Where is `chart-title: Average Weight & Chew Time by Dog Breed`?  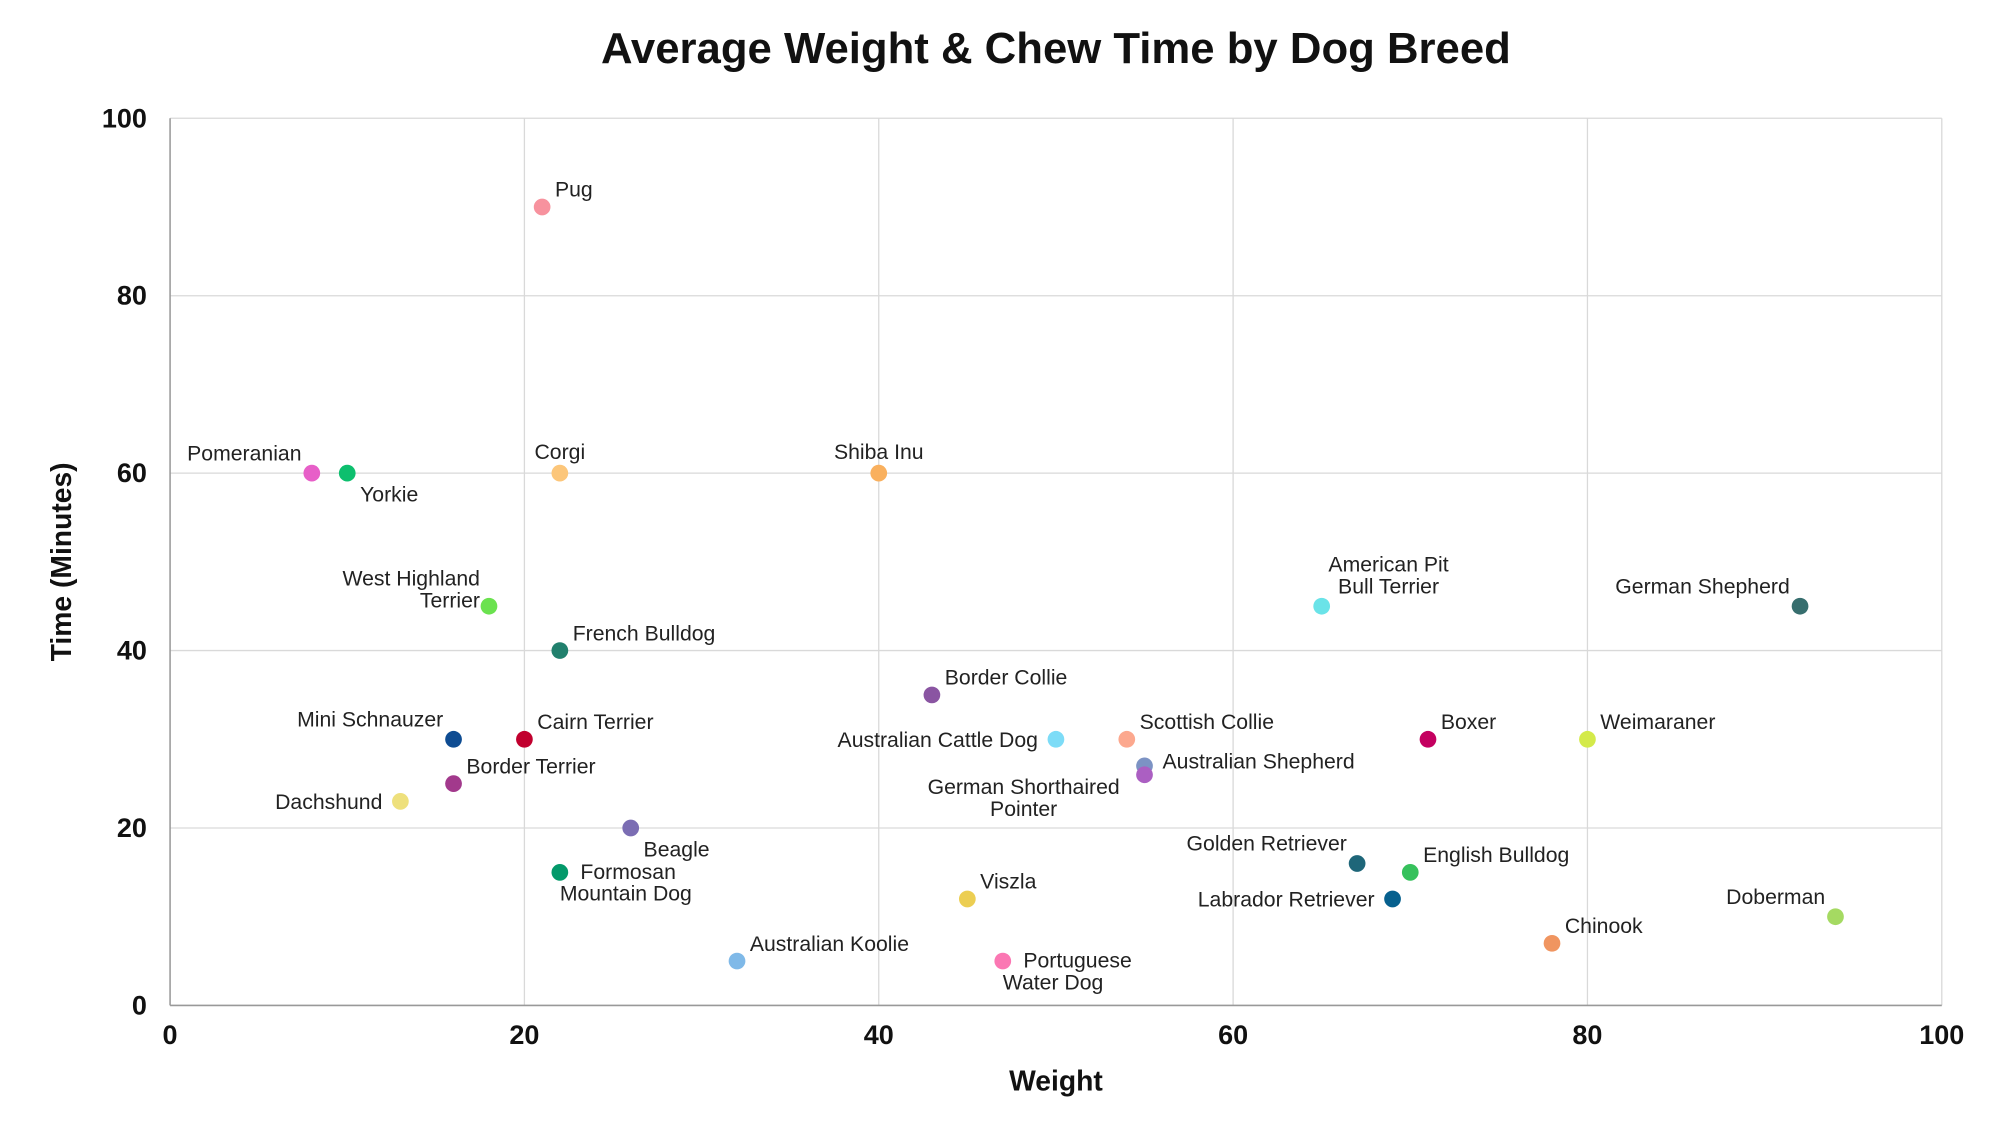 chart-title: Average Weight & Chew Time by Dog Breed is located at coordinates (1056, 48).